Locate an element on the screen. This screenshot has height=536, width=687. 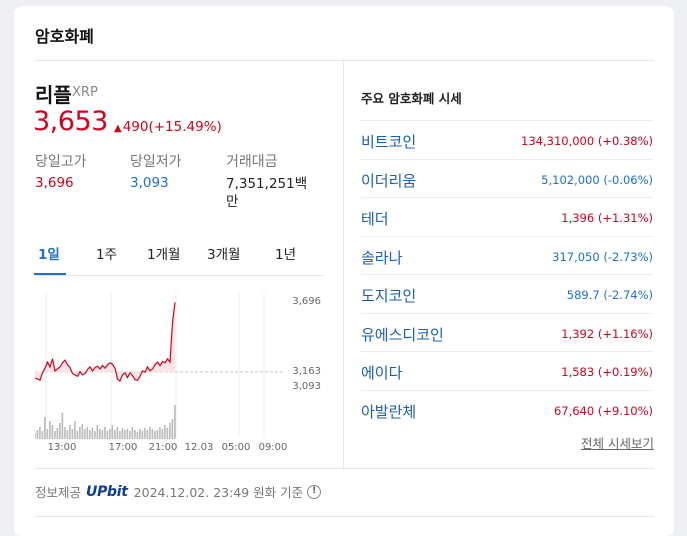
info-icon: ! is located at coordinates (314, 491).